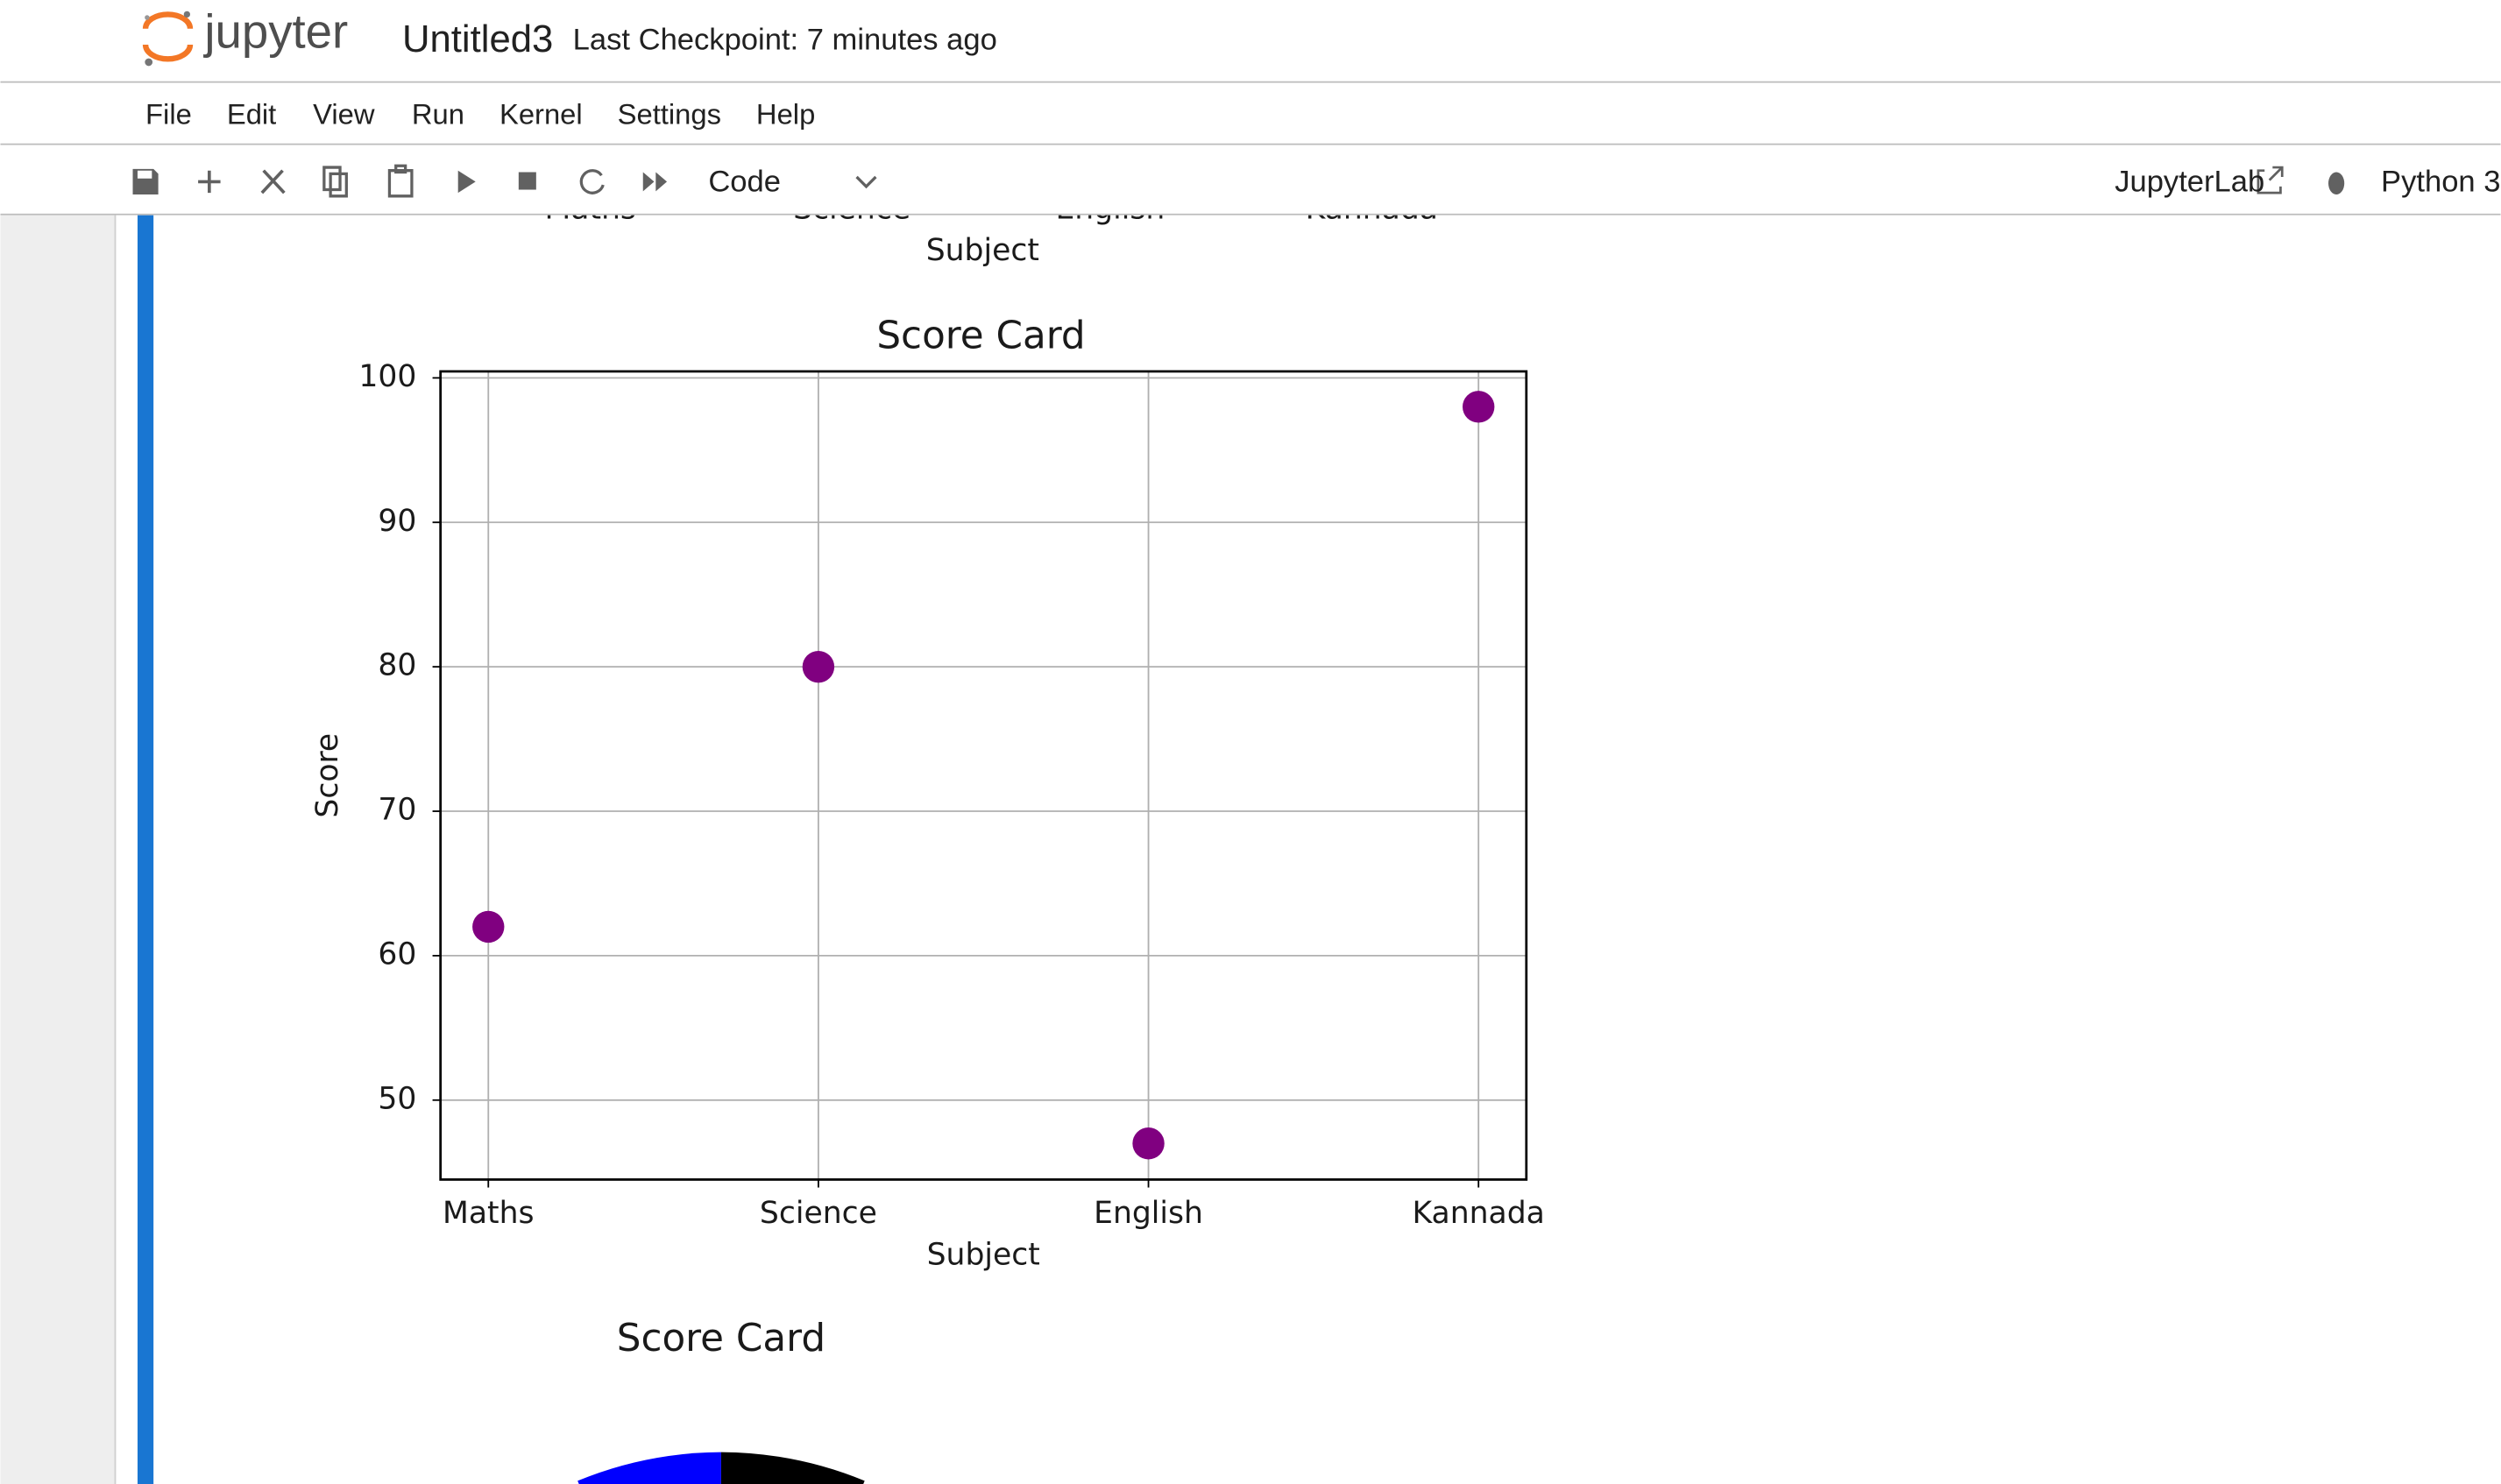 The width and height of the screenshot is (2501, 1484). What do you see at coordinates (744, 181) in the screenshot?
I see `cell-type-select: Code` at bounding box center [744, 181].